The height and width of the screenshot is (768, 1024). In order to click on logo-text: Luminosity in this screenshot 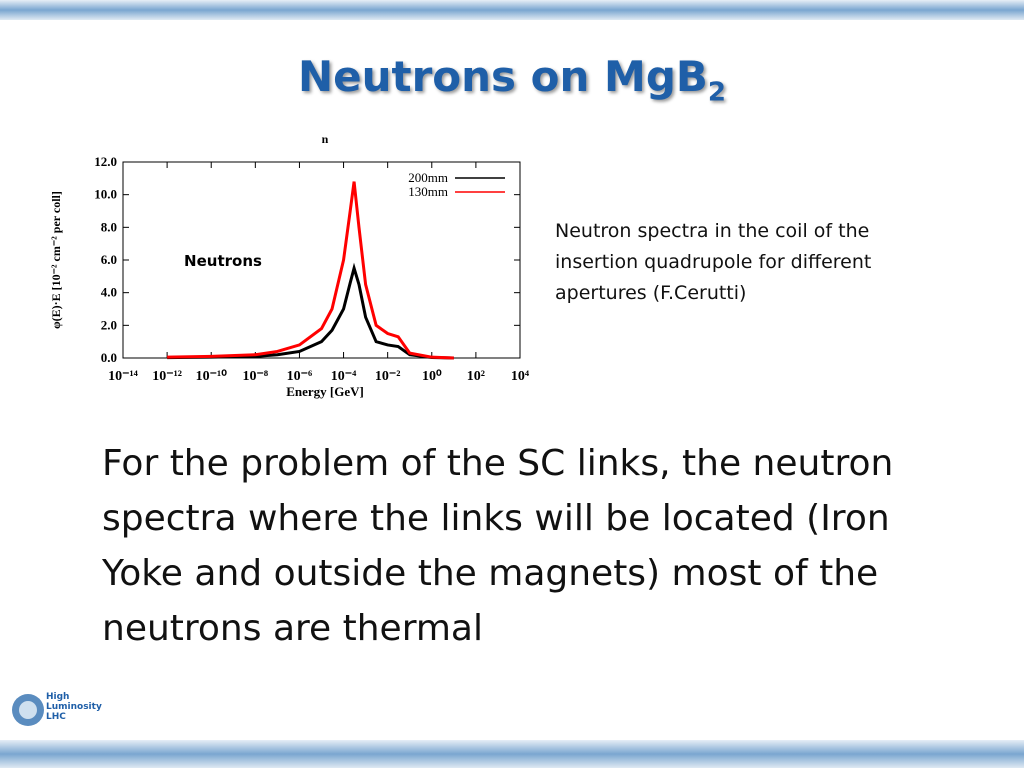, I will do `click(74, 707)`.